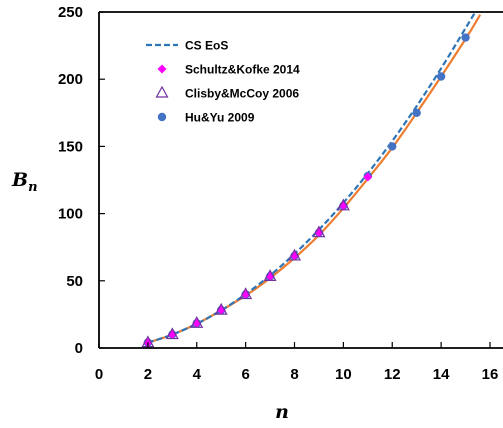 The width and height of the screenshot is (503, 428). Describe the element at coordinates (148, 374) in the screenshot. I see `x-tick-label: 2` at that location.